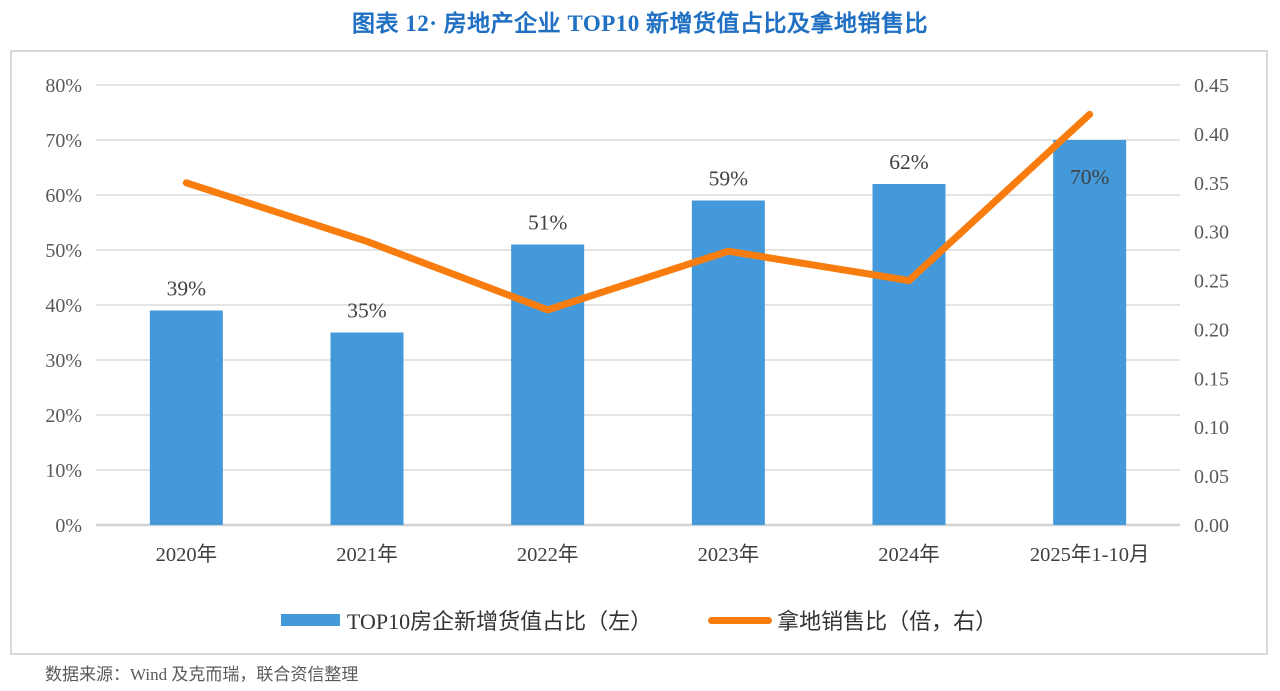  Describe the element at coordinates (187, 289) in the screenshot. I see `bar-data-label: 39%` at that location.